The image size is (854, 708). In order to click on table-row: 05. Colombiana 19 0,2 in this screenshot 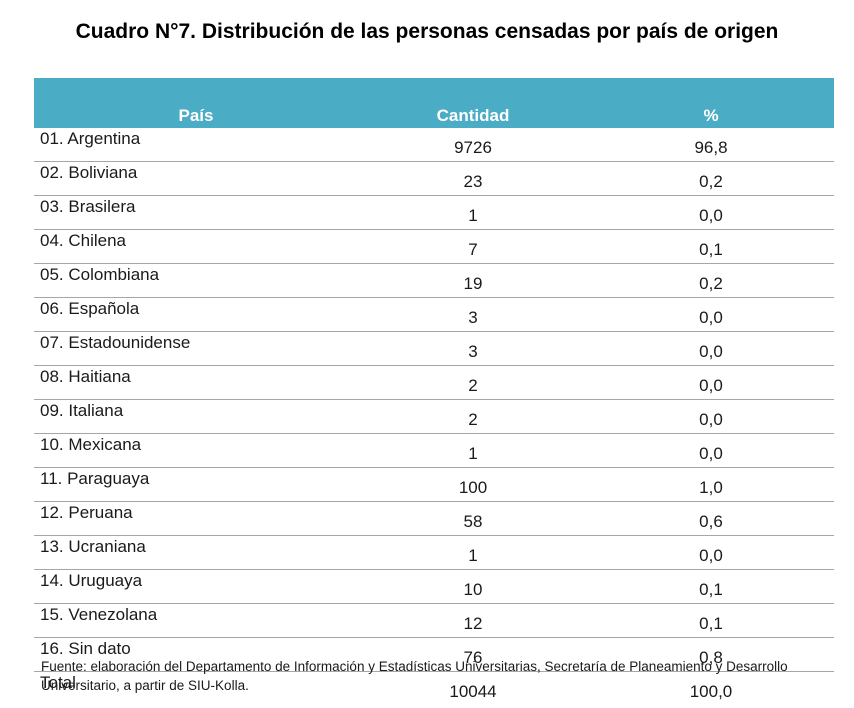, I will do `click(434, 280)`.